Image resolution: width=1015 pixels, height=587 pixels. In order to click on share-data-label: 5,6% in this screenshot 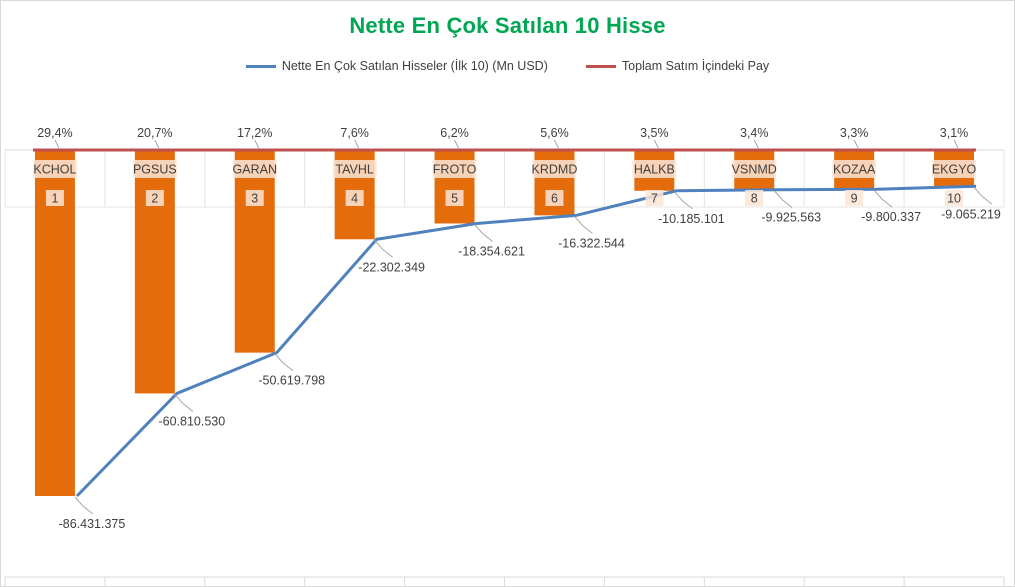, I will do `click(554, 133)`.